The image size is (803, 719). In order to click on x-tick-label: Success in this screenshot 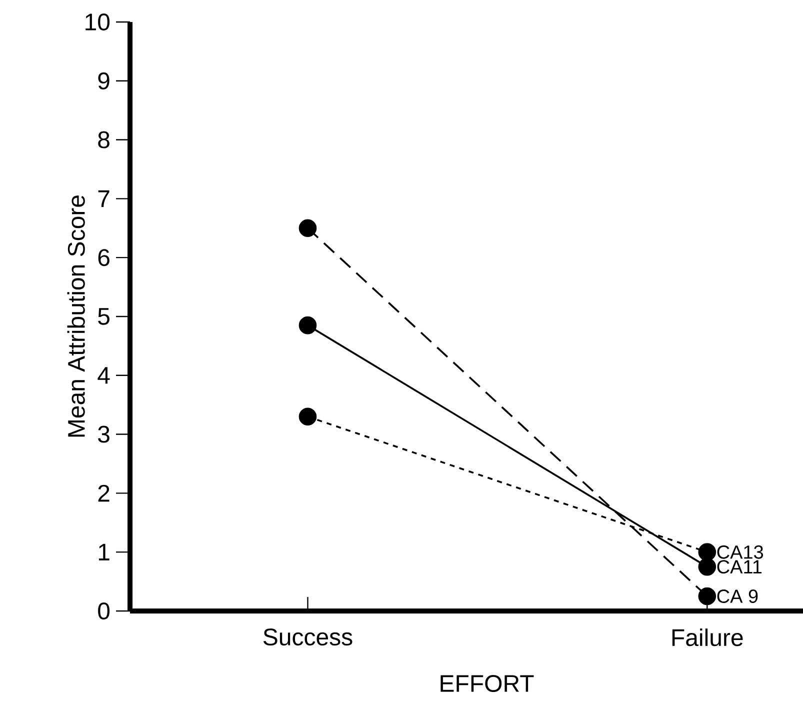, I will do `click(307, 637)`.